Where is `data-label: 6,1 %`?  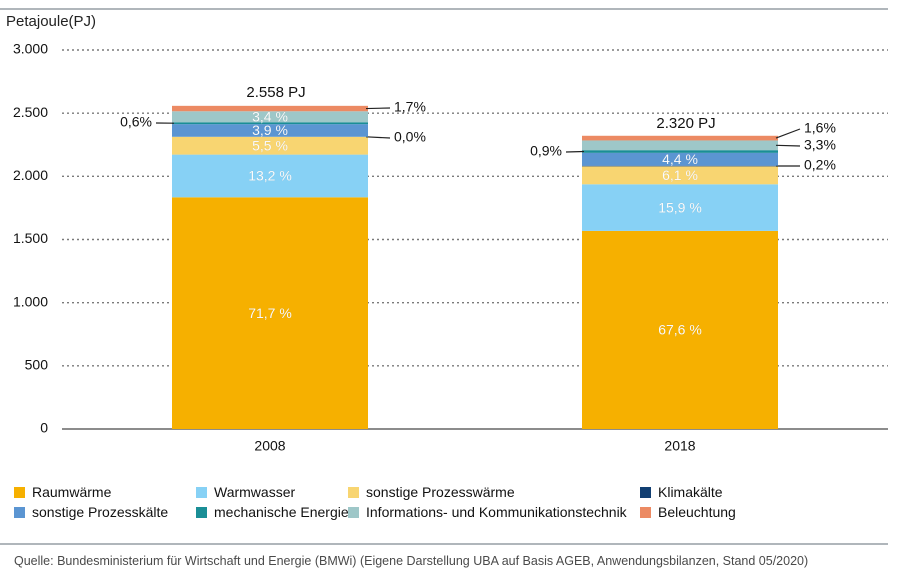 data-label: 6,1 % is located at coordinates (680, 175).